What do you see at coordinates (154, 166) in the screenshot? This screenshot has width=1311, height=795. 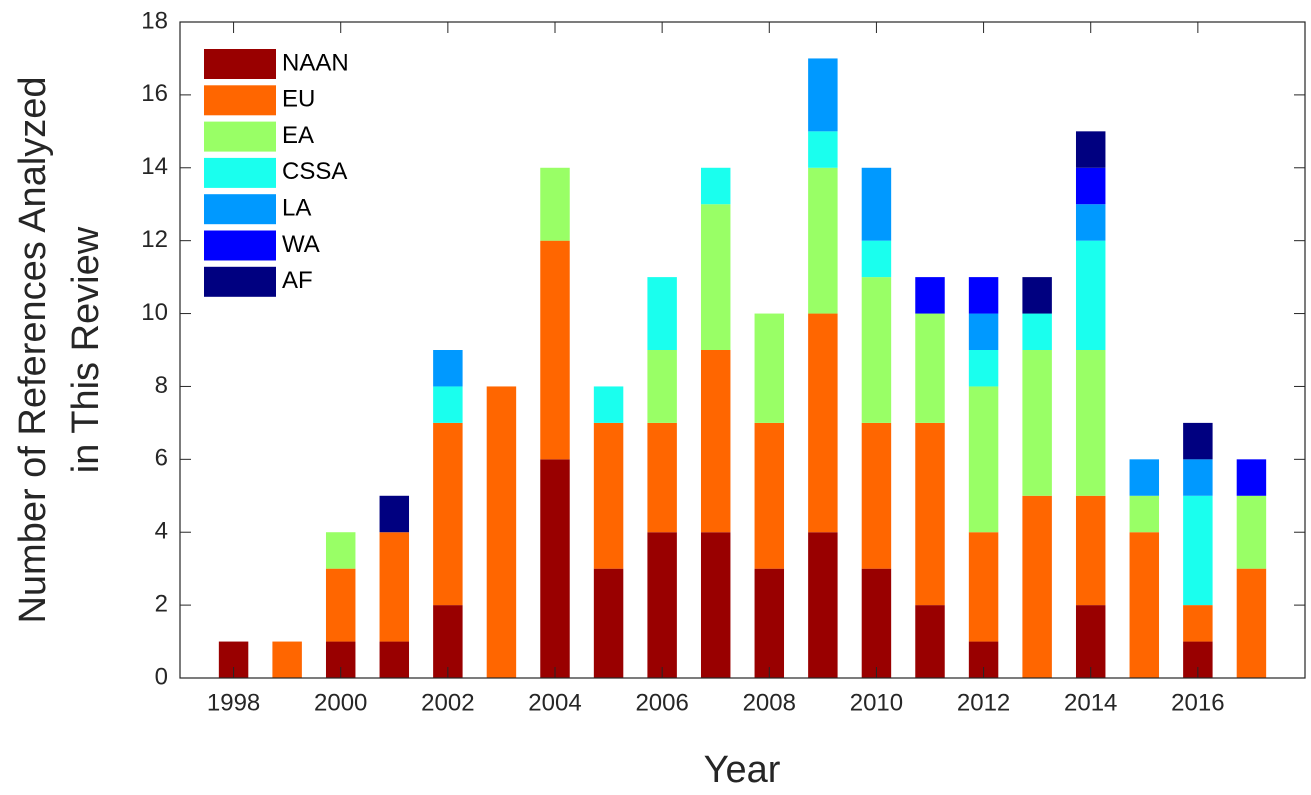 I see `y-tick-label: 14` at bounding box center [154, 166].